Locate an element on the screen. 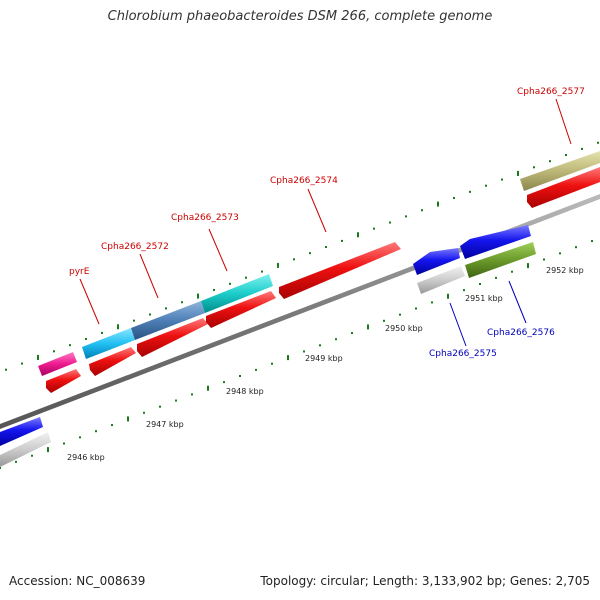 The image size is (600, 600). feature-block-pink is located at coordinates (57, 364).